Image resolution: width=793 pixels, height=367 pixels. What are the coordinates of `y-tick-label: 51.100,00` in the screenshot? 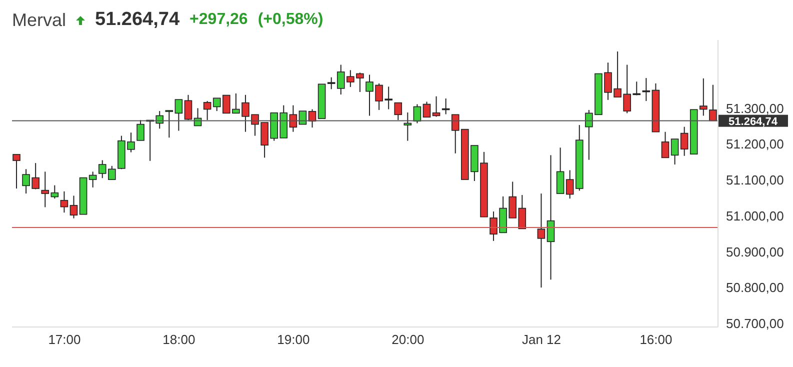 It's located at (755, 180).